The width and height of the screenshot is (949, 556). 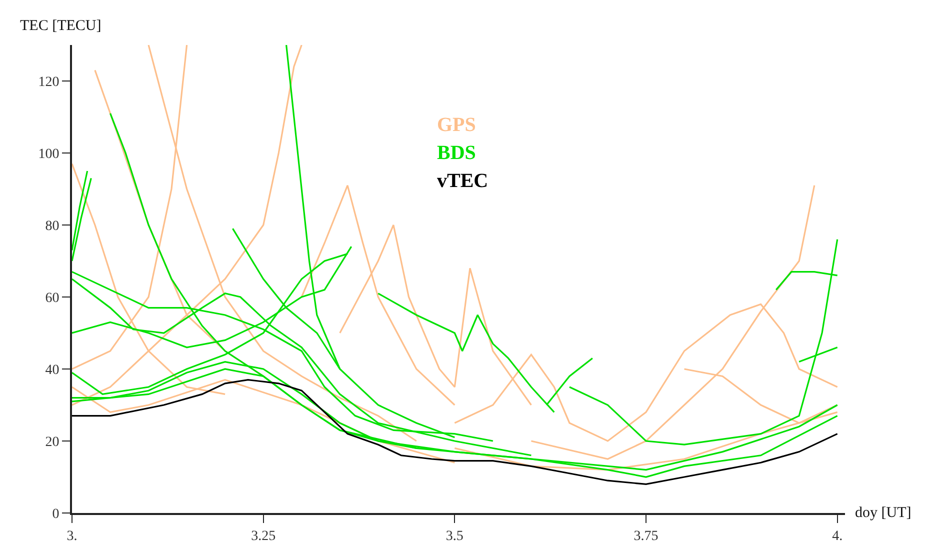 What do you see at coordinates (52, 226) in the screenshot?
I see `y-tick-label: 80` at bounding box center [52, 226].